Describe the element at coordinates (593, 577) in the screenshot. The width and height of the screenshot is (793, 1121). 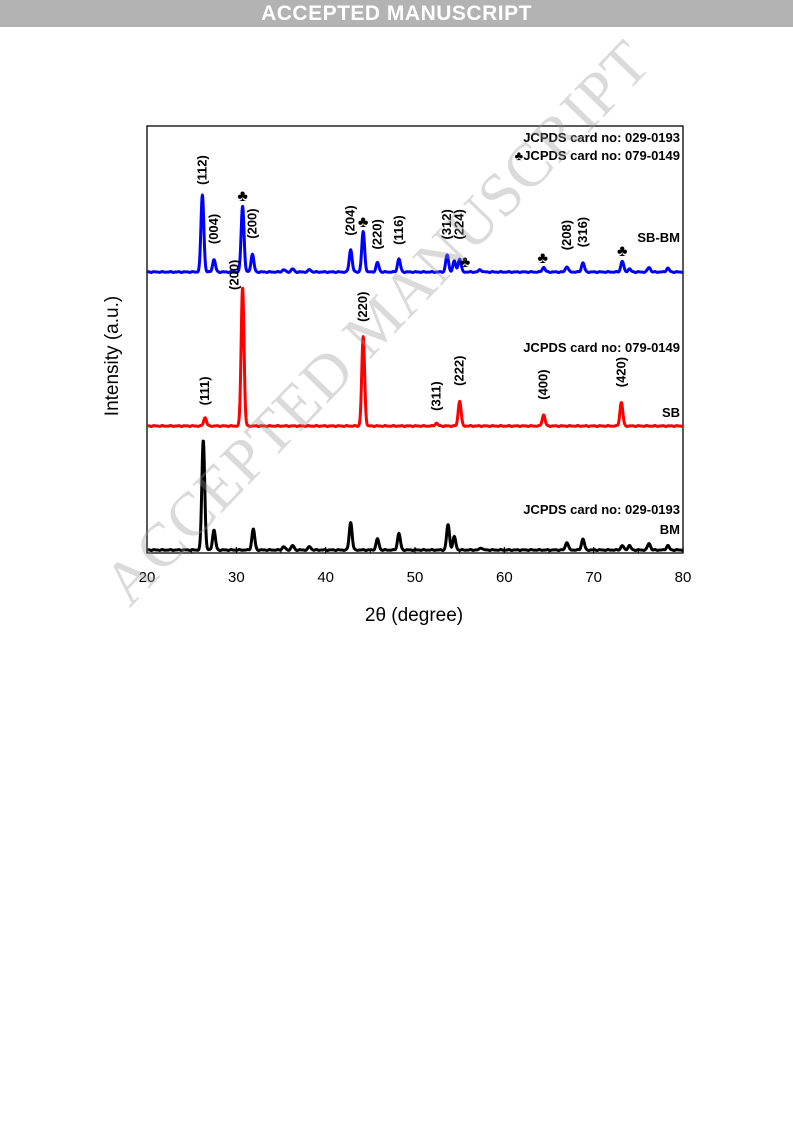
I see `x-tick-label: 70` at that location.